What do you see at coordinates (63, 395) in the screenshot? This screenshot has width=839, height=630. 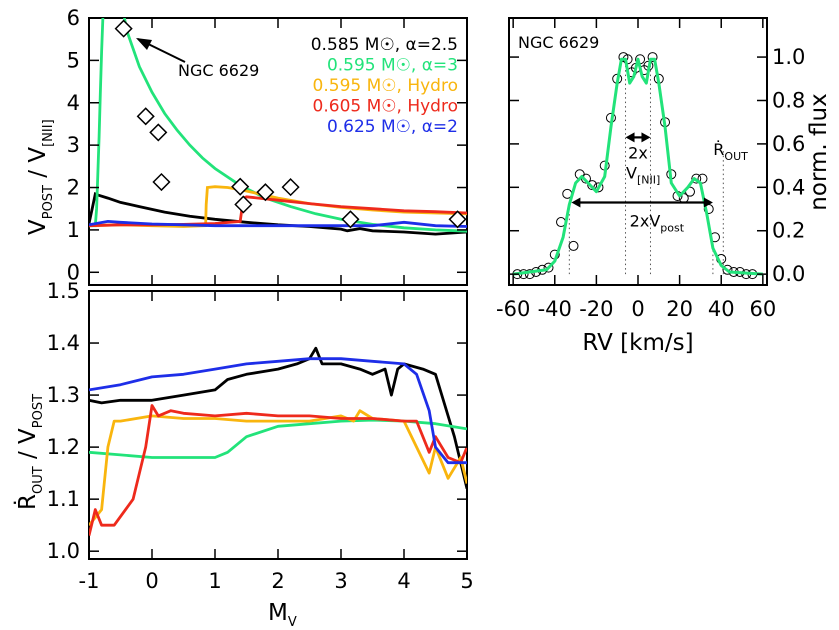 I see `y-tick-label: 1.3` at bounding box center [63, 395].